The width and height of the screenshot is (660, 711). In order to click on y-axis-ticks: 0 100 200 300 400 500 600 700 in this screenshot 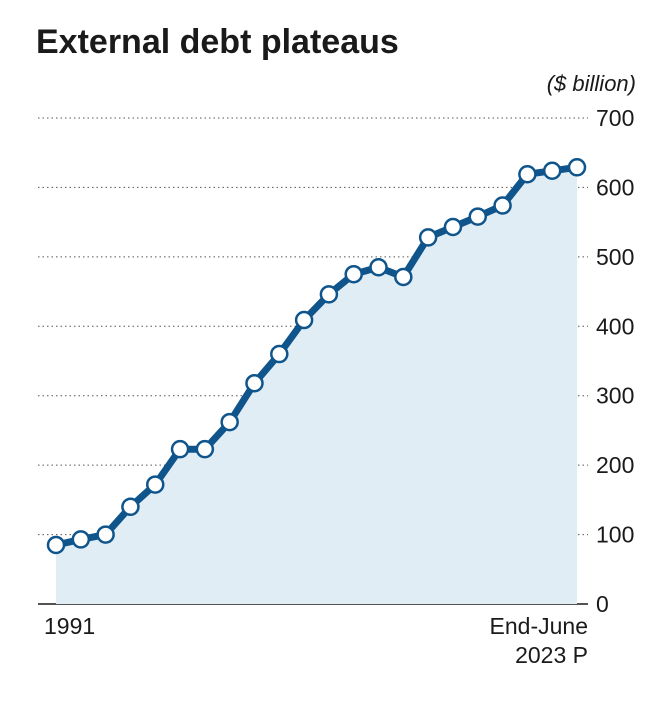, I will do `click(615, 361)`.